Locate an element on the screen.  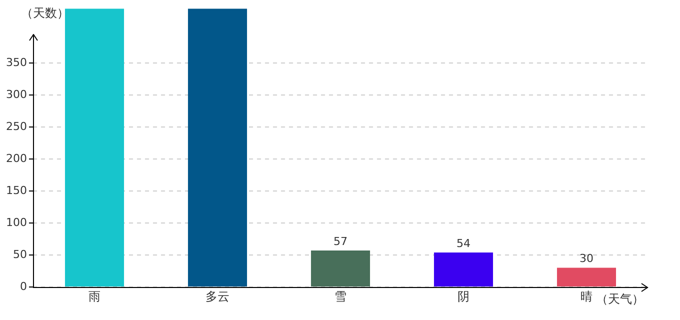
y-axis-title: （天数） is located at coordinates (45, 13).